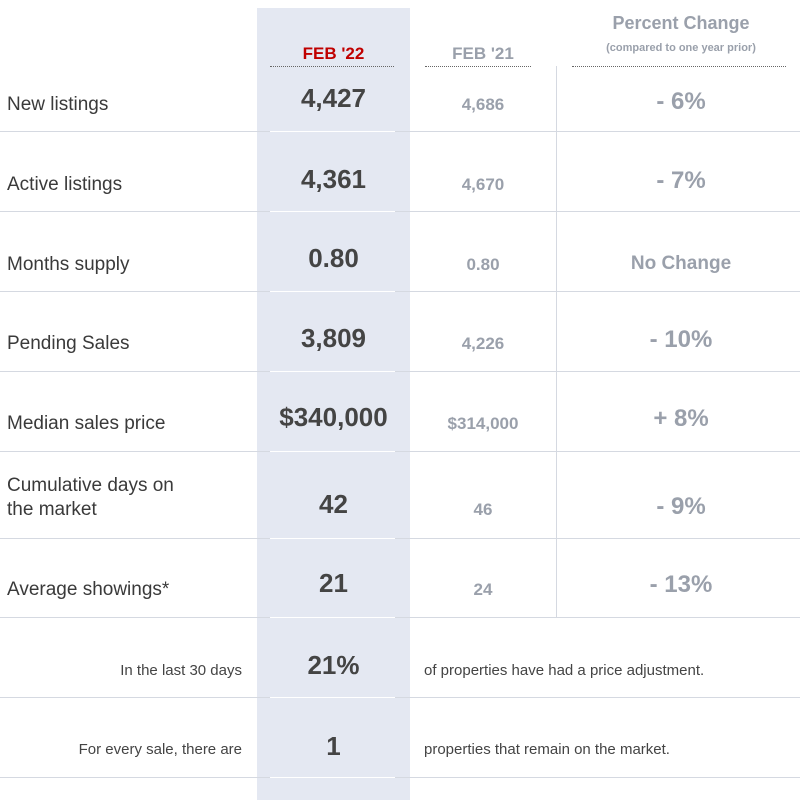  Describe the element at coordinates (681, 180) in the screenshot. I see `value-change-active-listings: - 7%` at that location.